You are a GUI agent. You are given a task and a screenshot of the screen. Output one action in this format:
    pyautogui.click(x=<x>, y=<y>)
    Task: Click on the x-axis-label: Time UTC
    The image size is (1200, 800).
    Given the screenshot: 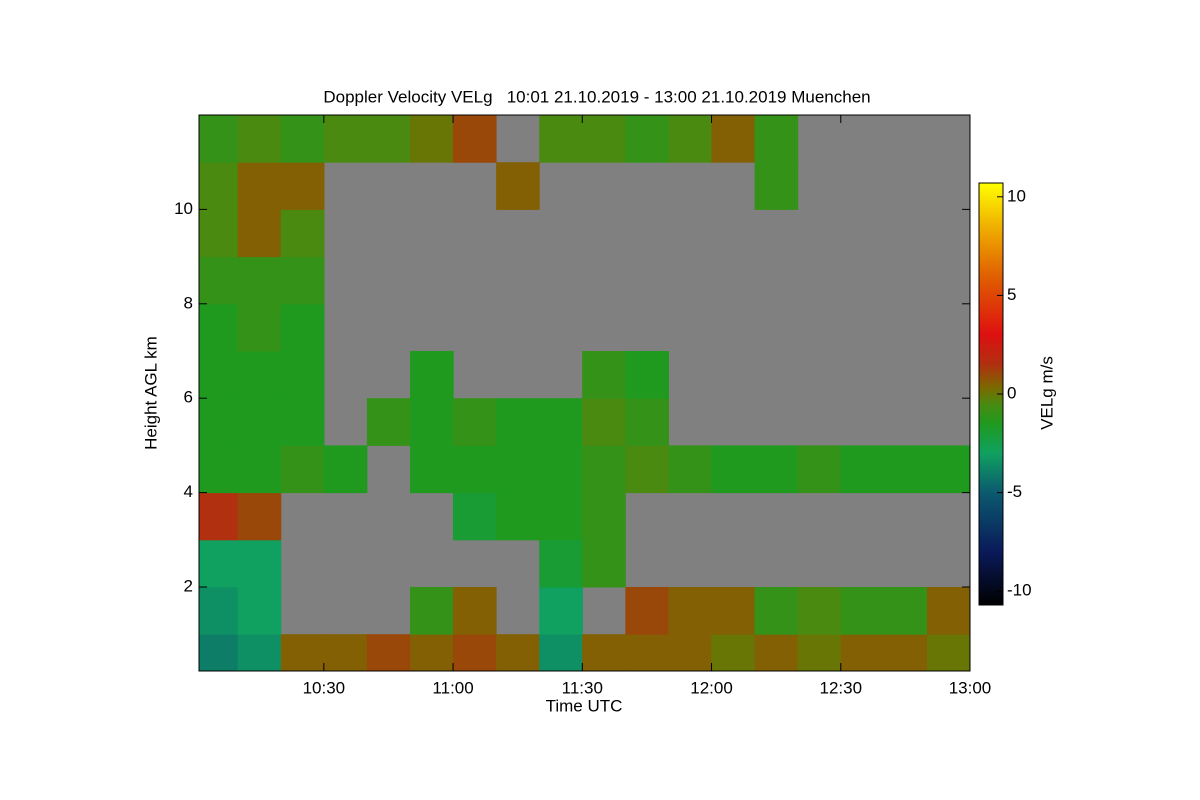 What is the action you would take?
    pyautogui.click(x=584, y=705)
    